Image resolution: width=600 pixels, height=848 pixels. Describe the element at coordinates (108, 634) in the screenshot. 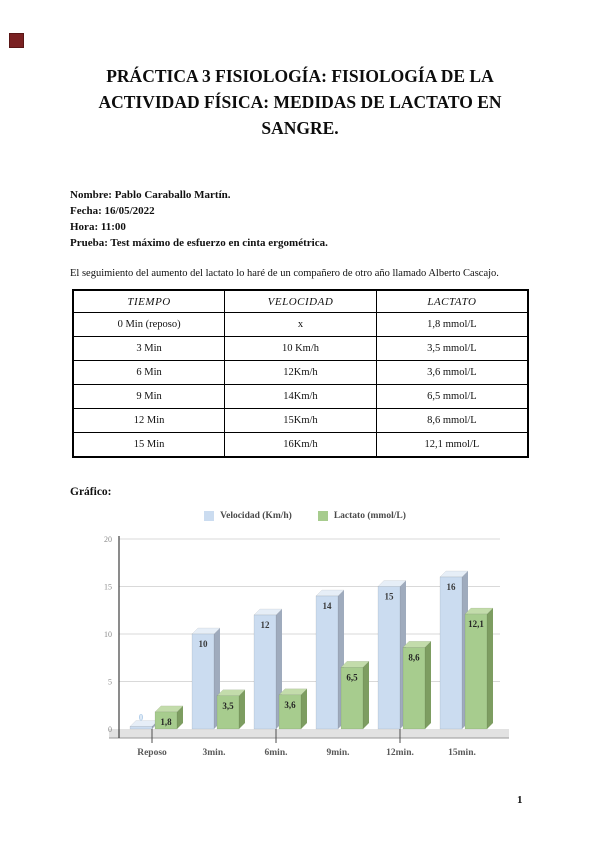

I see `y-tick-label: 10` at that location.